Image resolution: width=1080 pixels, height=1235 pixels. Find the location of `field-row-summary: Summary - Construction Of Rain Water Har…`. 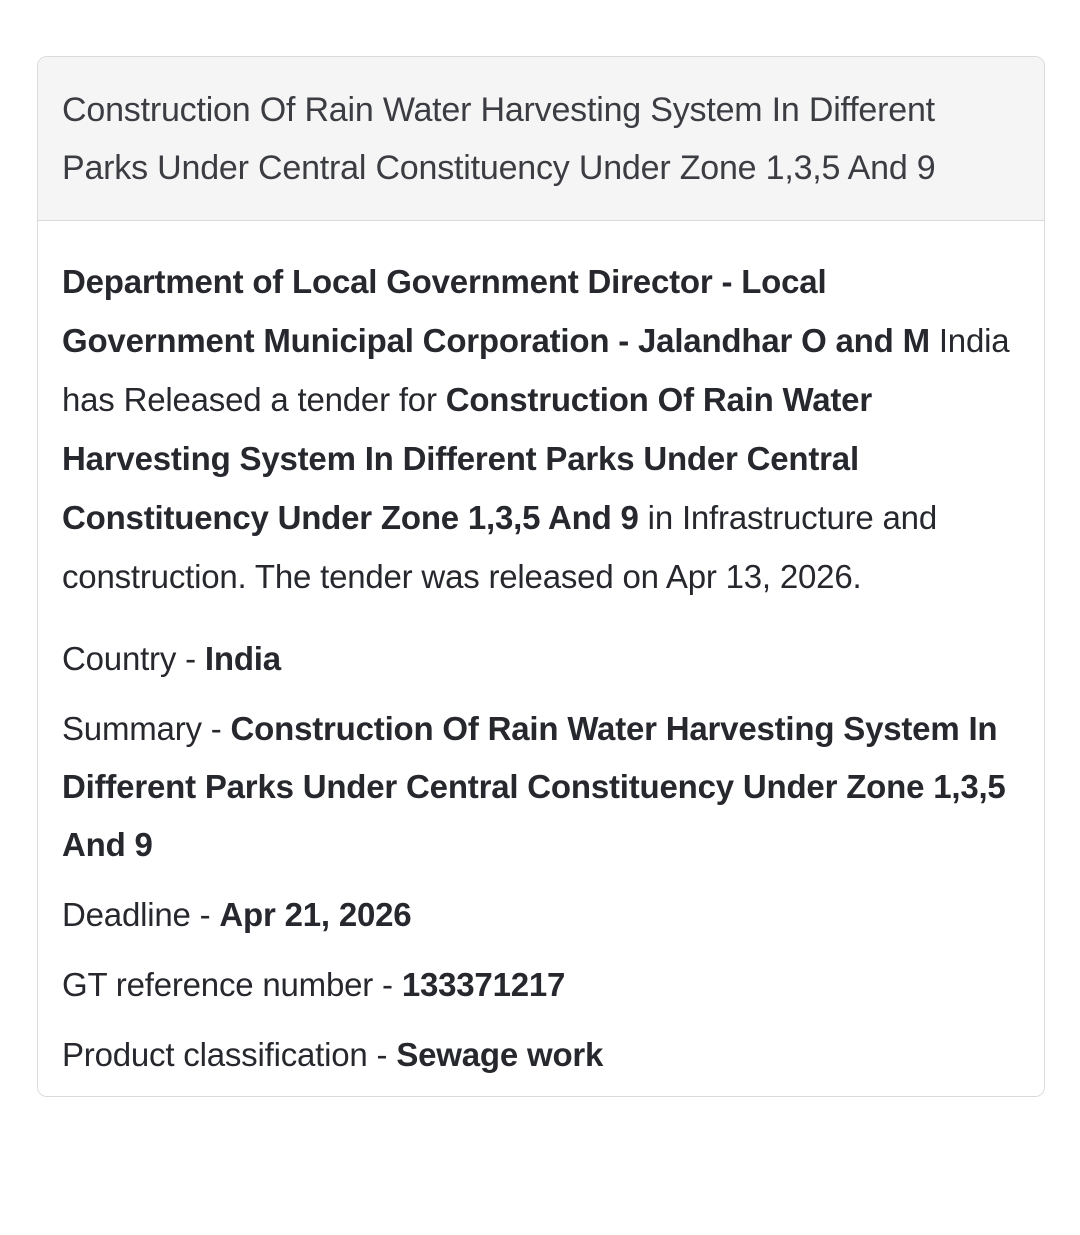

field-row-summary: Summary - Construction Of Rain Water Har… is located at coordinates (541, 787).